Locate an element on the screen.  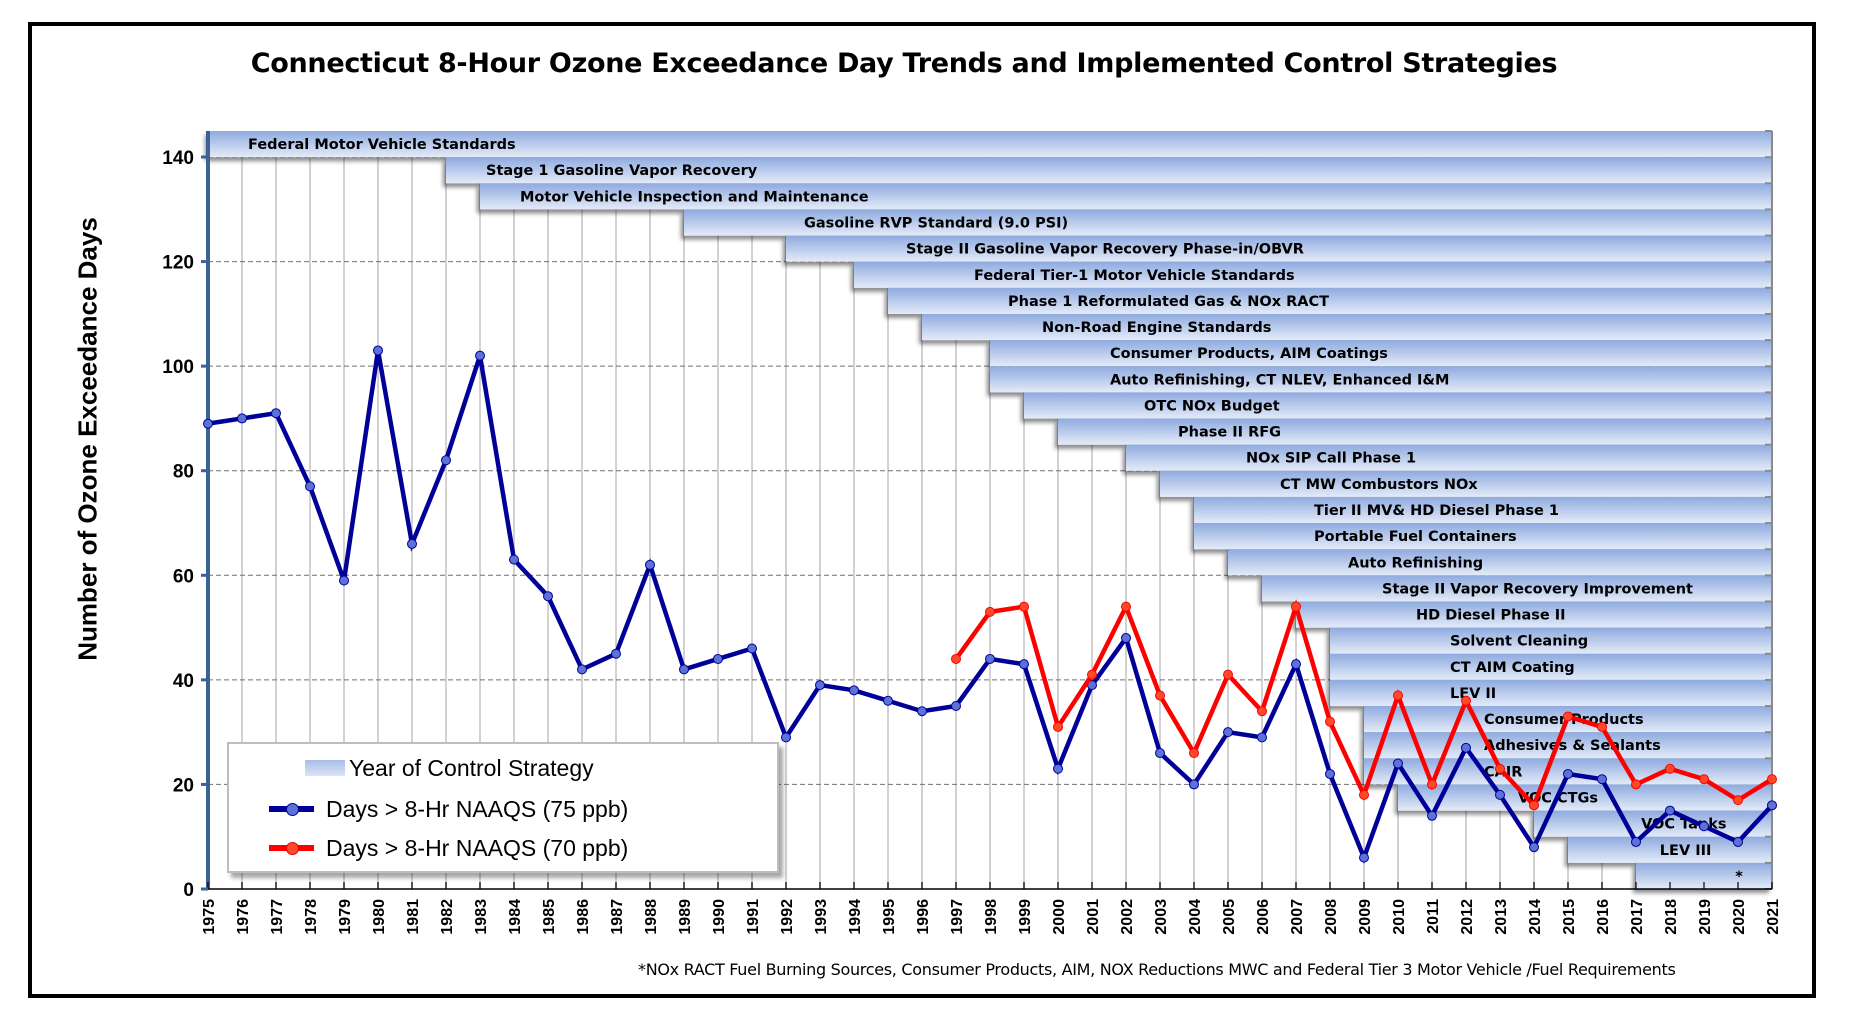
y-tick-label: 0 is located at coordinates (188, 890).